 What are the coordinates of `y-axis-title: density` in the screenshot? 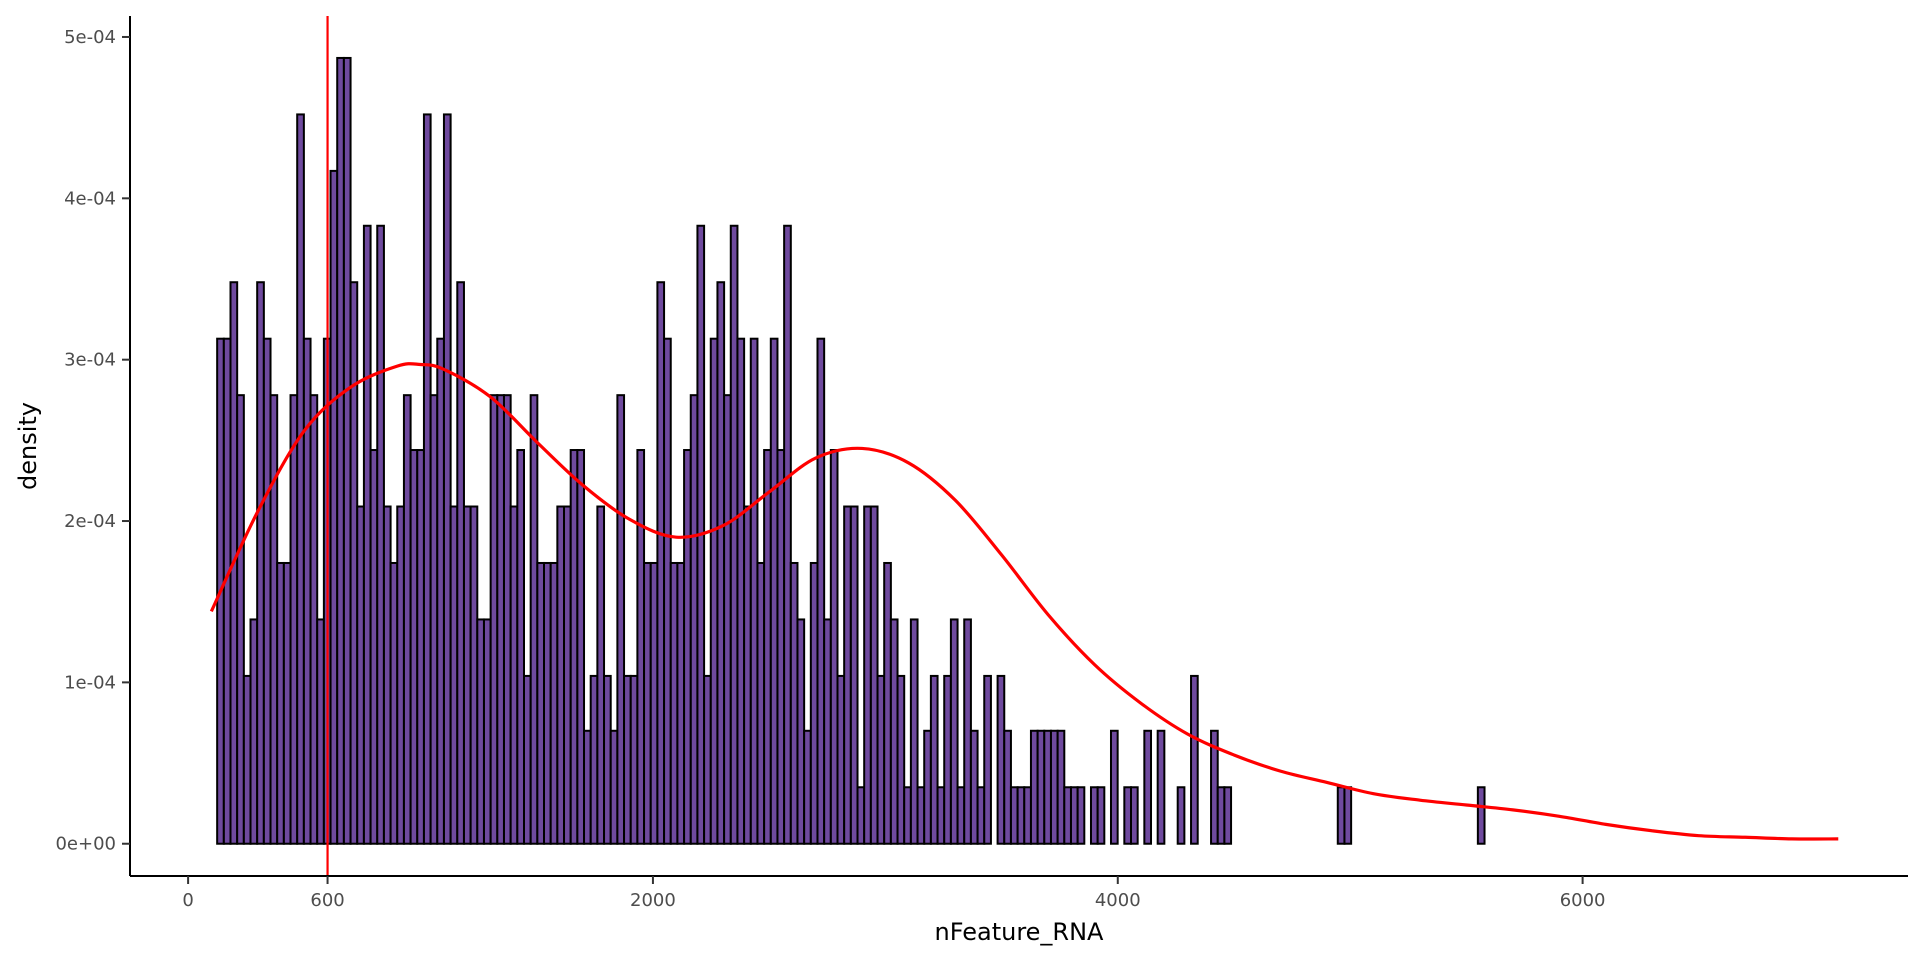 It's located at (28, 446).